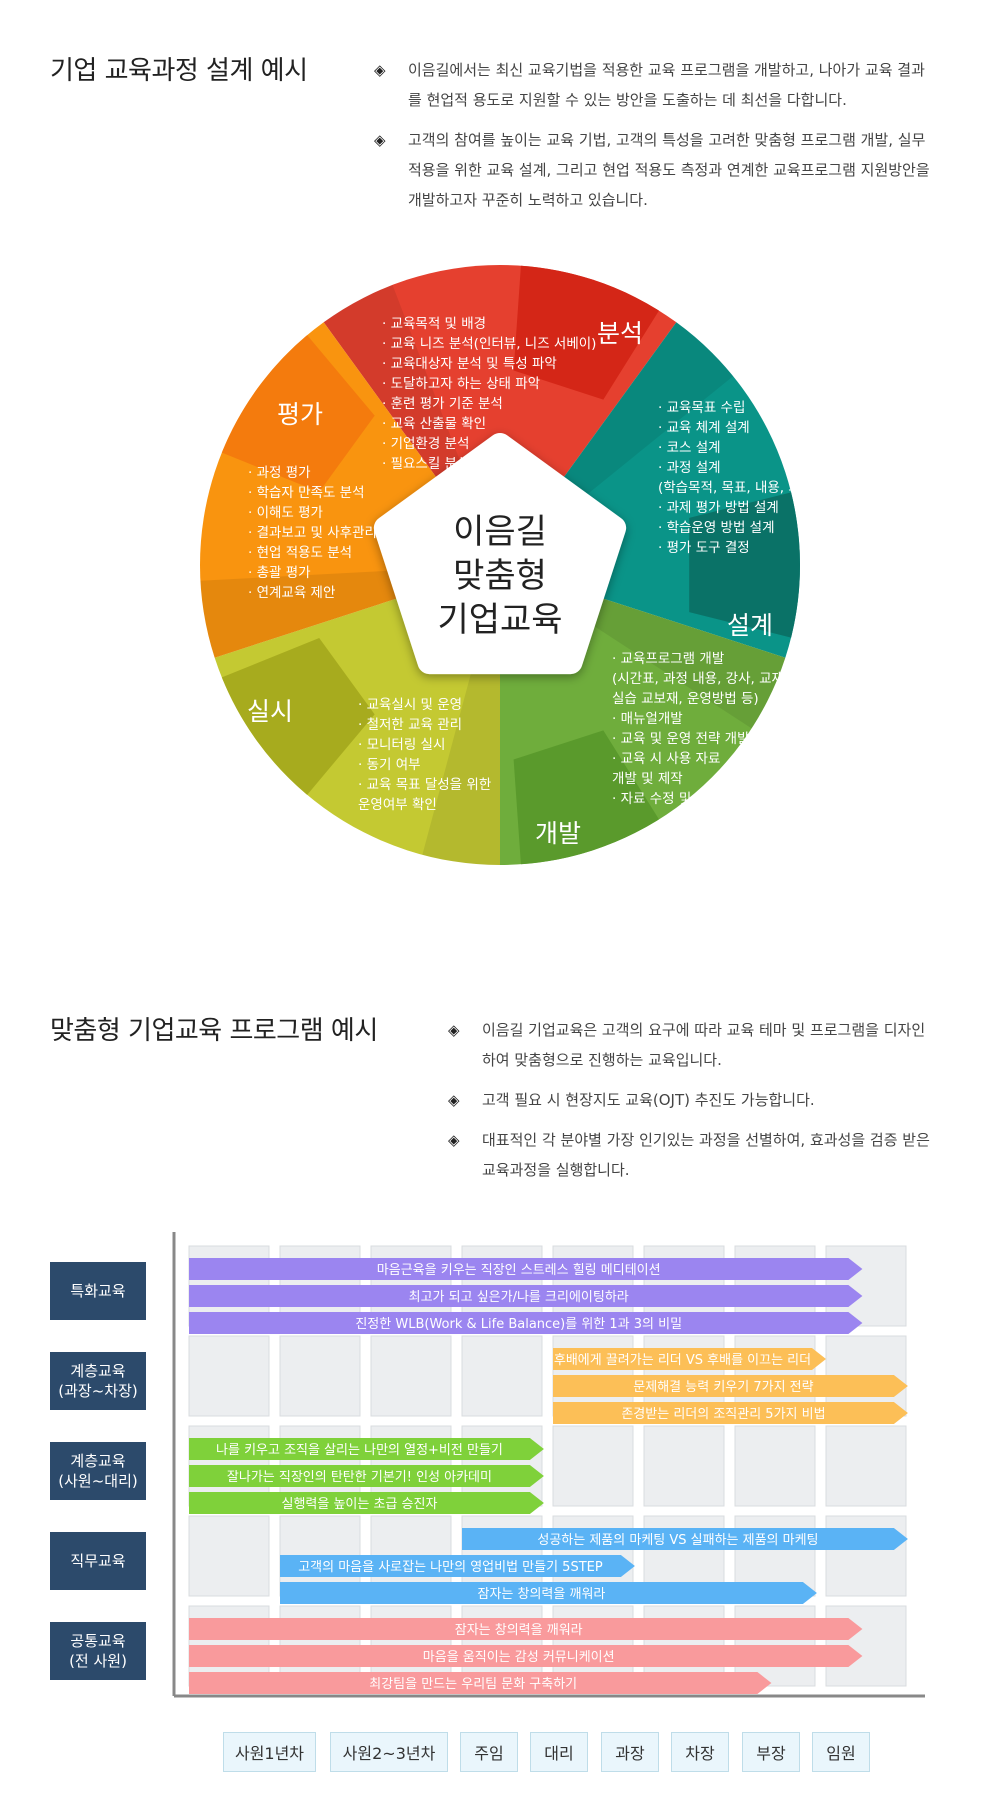 The width and height of the screenshot is (1000, 1812). I want to click on program-bar-label: 최강팀을 만드는 우리팀 문화 구축하기, so click(473, 1684).